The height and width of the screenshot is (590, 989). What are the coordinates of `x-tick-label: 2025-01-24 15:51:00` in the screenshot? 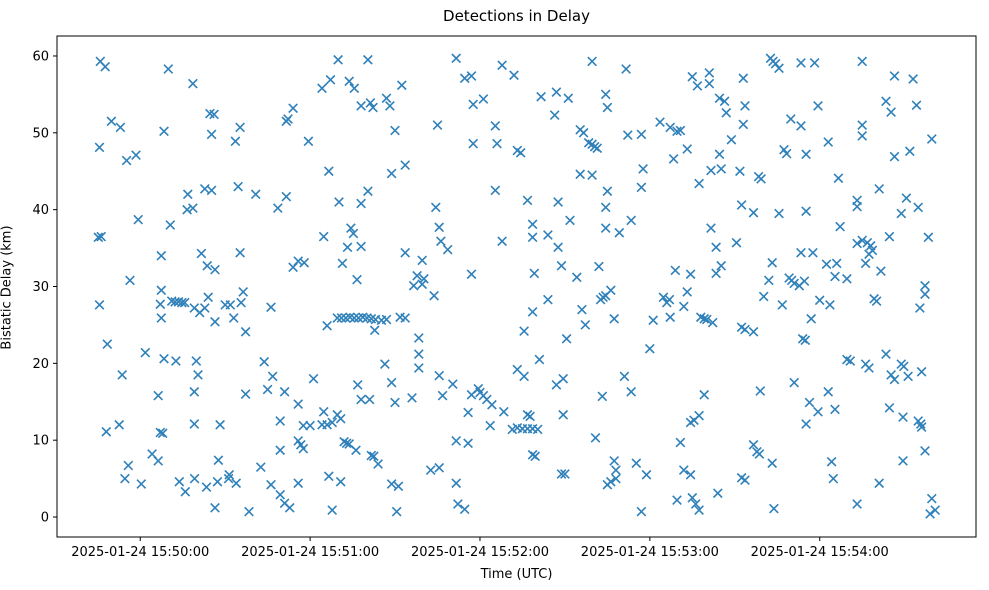 It's located at (310, 552).